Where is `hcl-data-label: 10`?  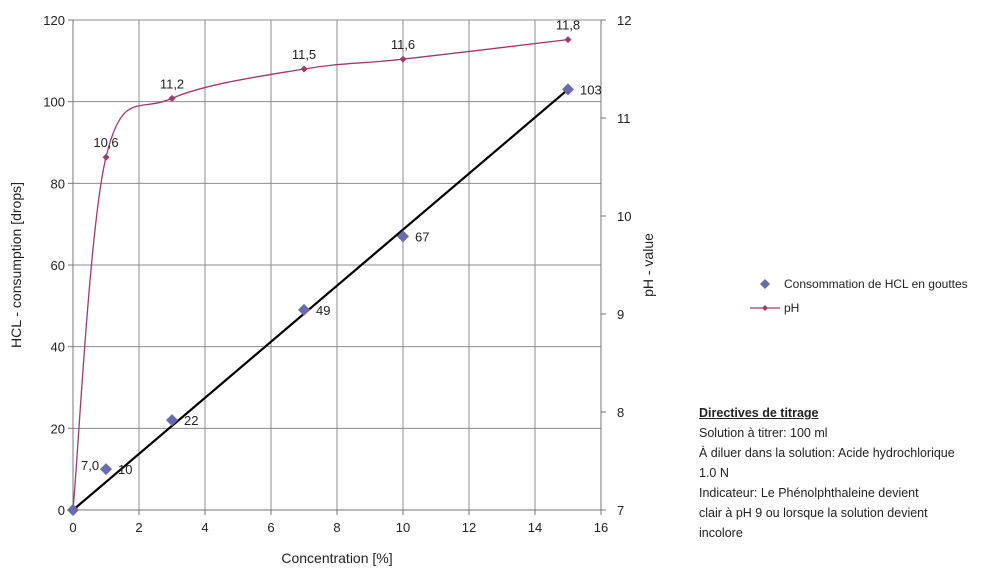 hcl-data-label: 10 is located at coordinates (125, 469).